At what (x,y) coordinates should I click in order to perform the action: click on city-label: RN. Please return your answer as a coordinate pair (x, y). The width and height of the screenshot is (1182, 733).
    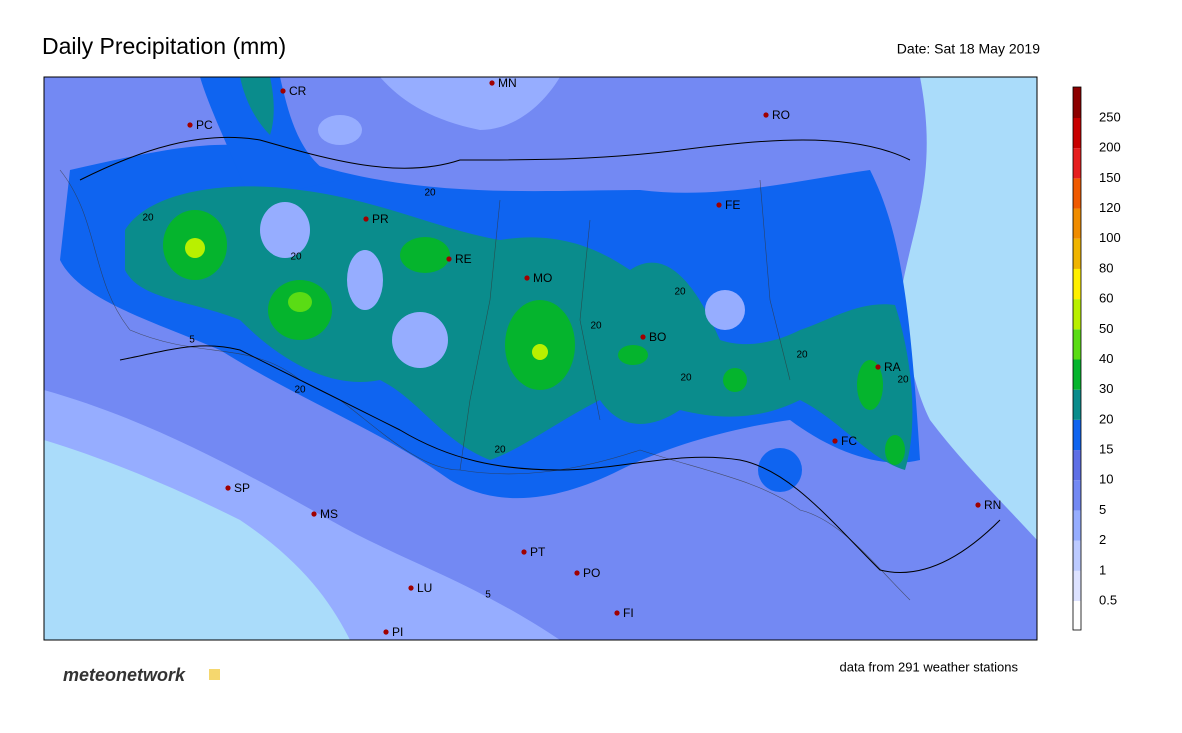
    Looking at the image, I should click on (992, 505).